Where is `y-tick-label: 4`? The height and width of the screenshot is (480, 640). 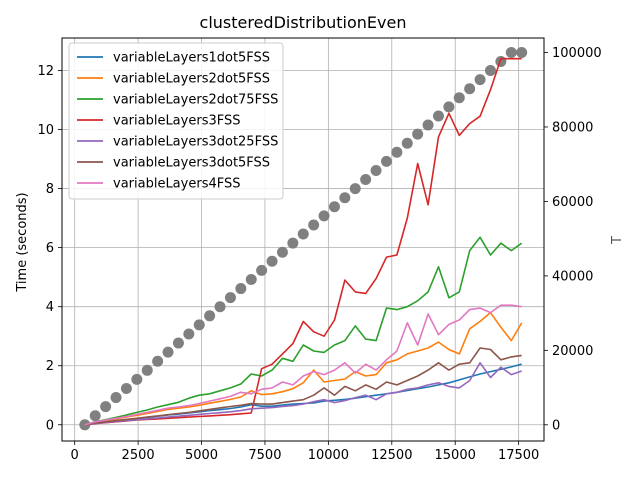 y-tick-label: 4 is located at coordinates (50, 307).